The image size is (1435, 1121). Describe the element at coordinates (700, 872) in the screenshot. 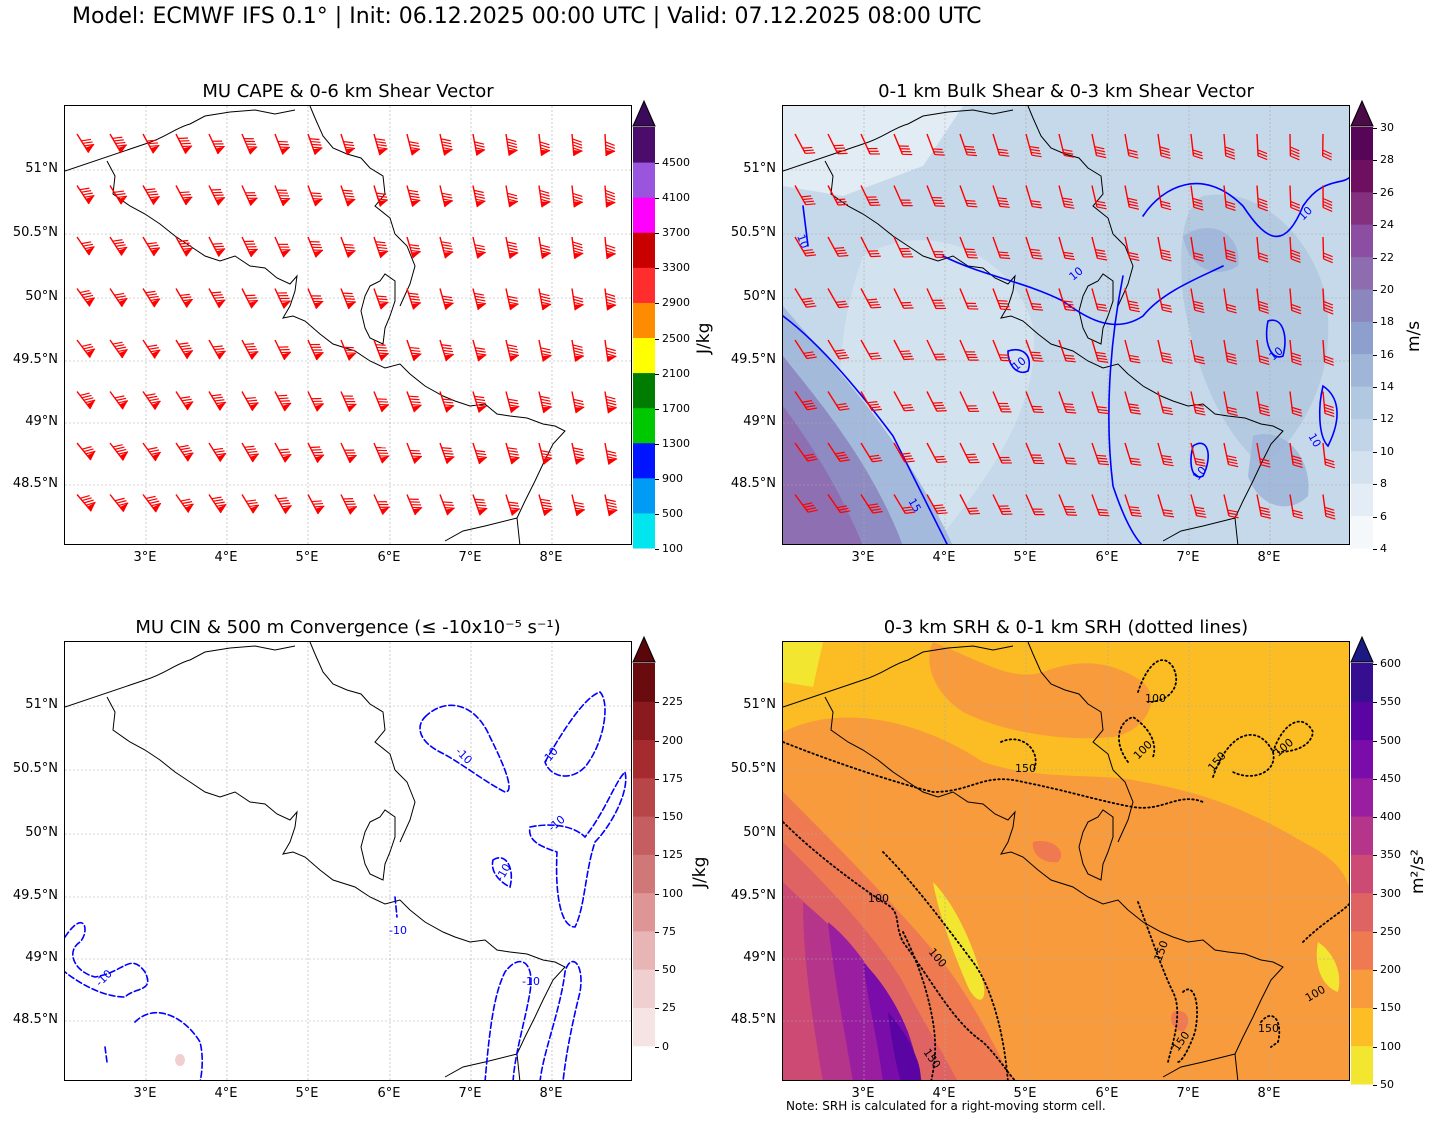

I see `colorbar-label-cin: J/kg` at that location.